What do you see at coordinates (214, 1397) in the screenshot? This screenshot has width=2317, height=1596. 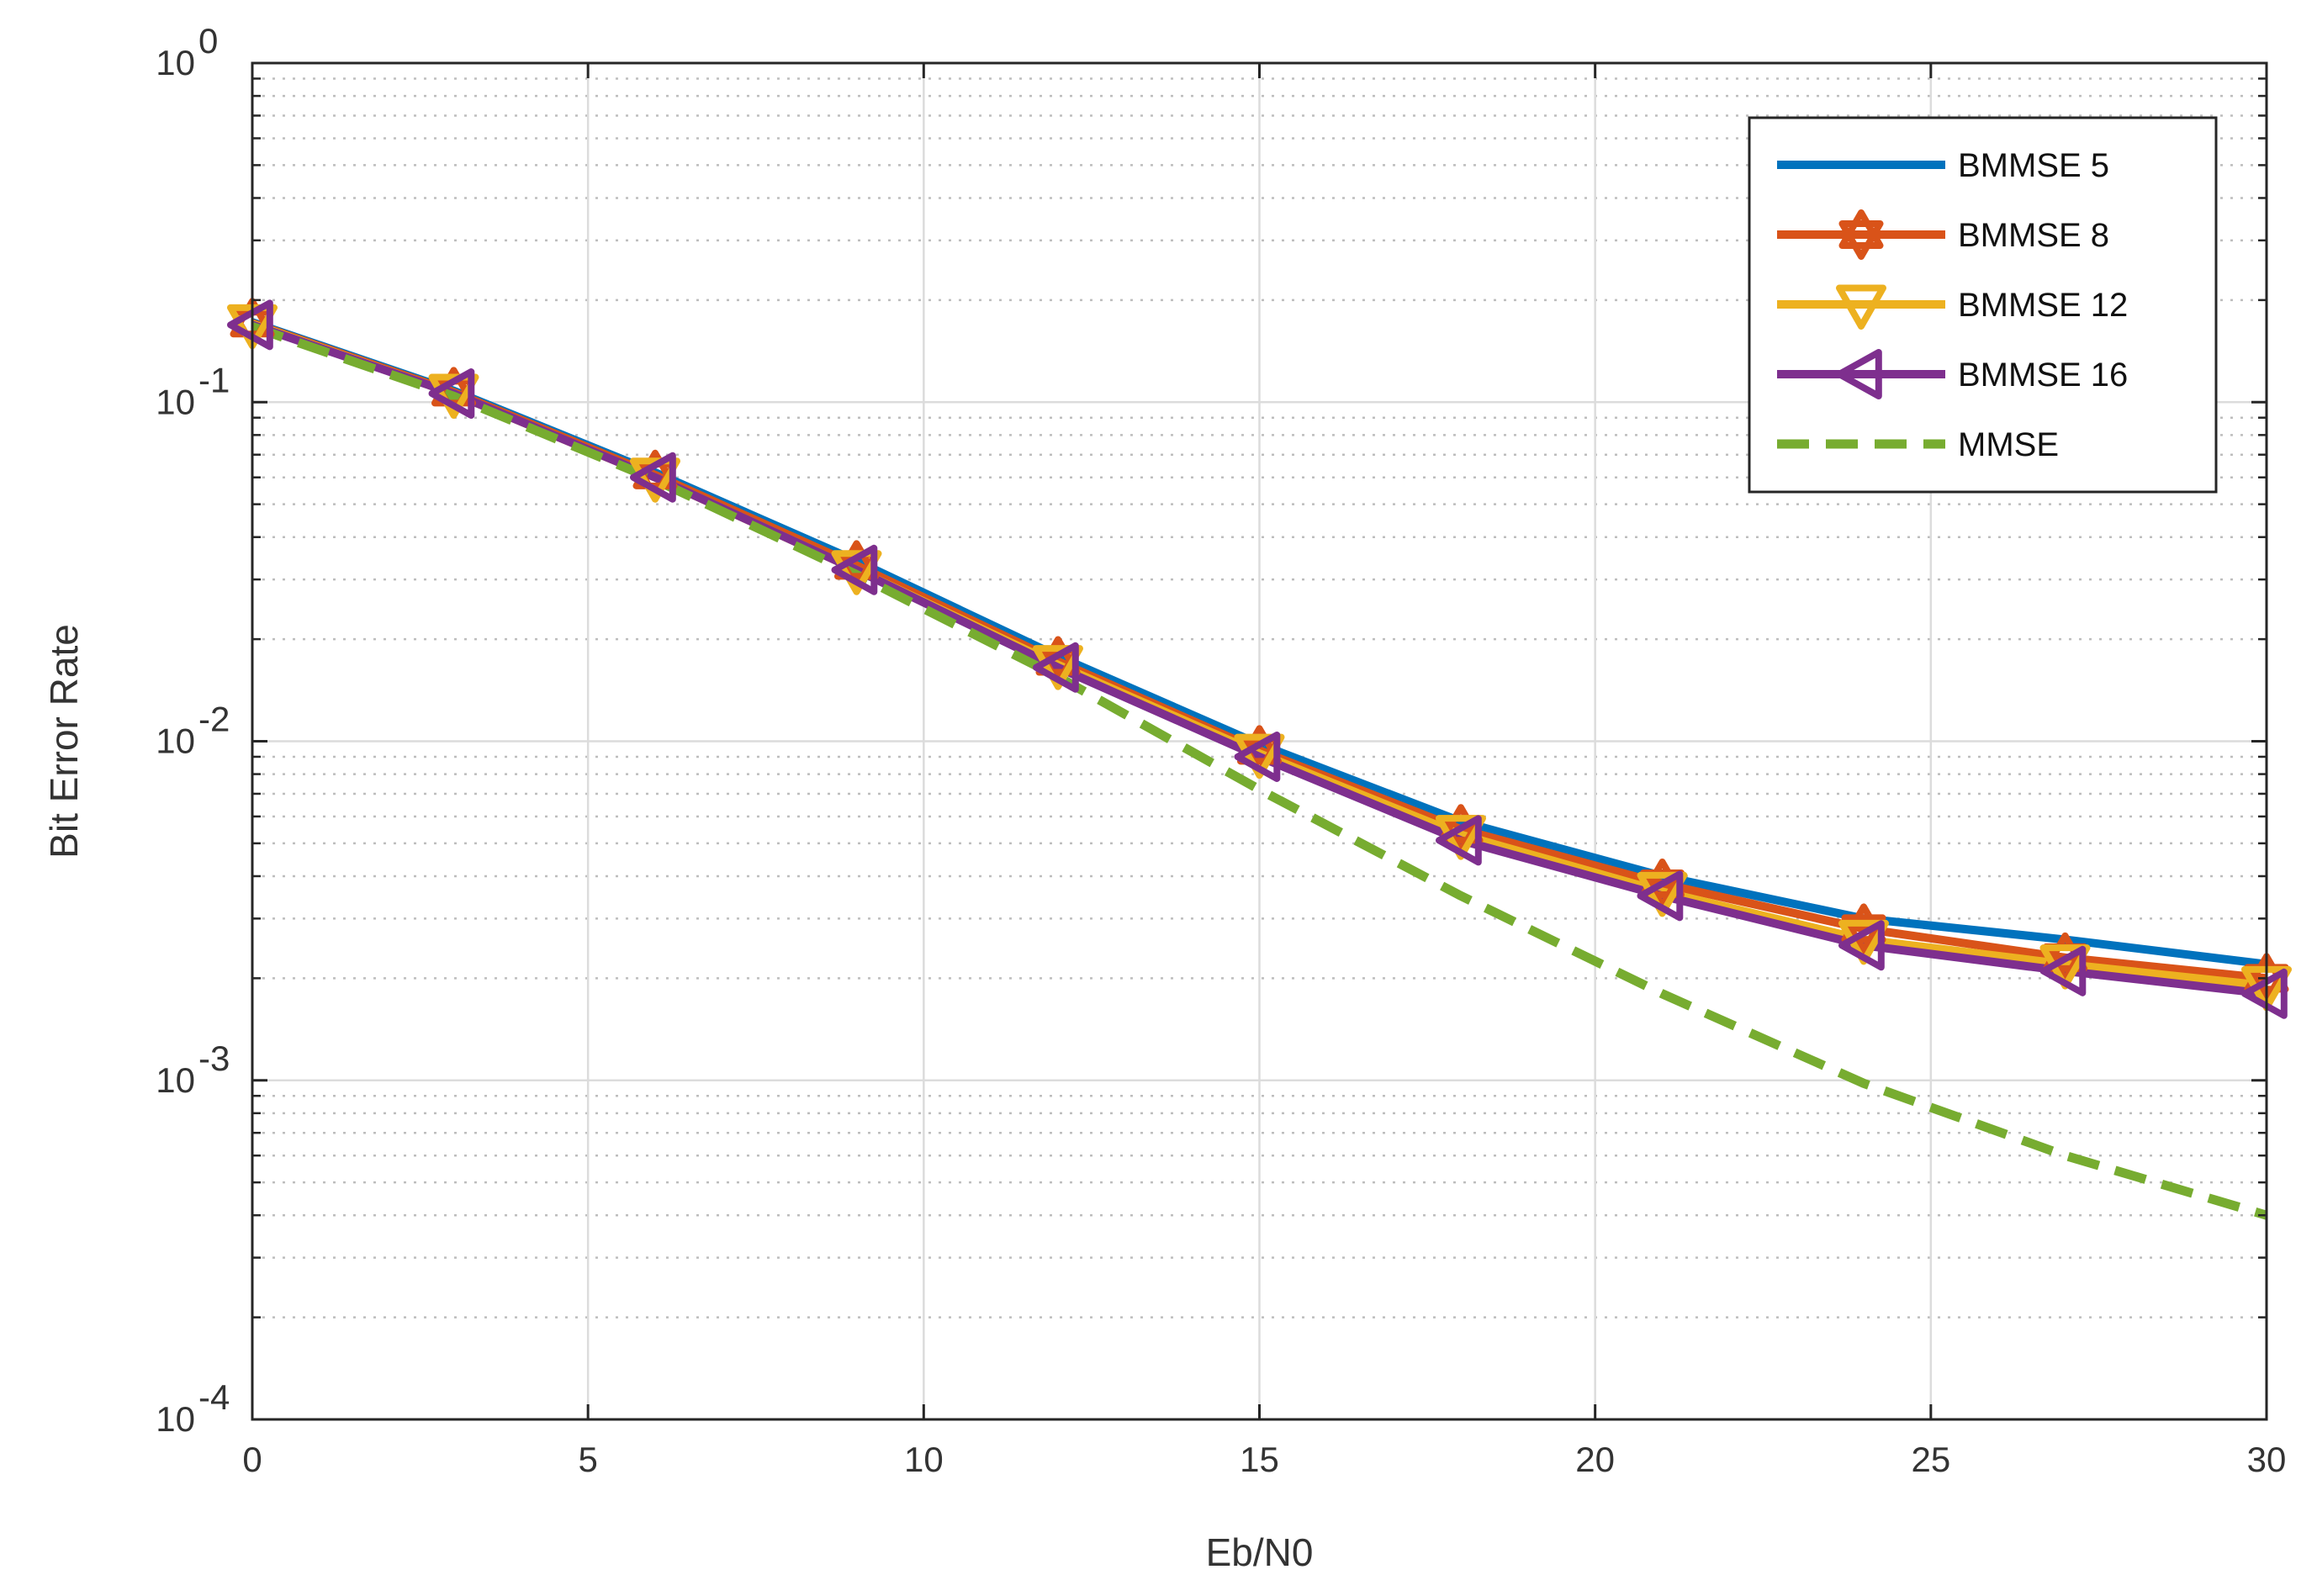 I see `y-tick-exponent: -4` at bounding box center [214, 1397].